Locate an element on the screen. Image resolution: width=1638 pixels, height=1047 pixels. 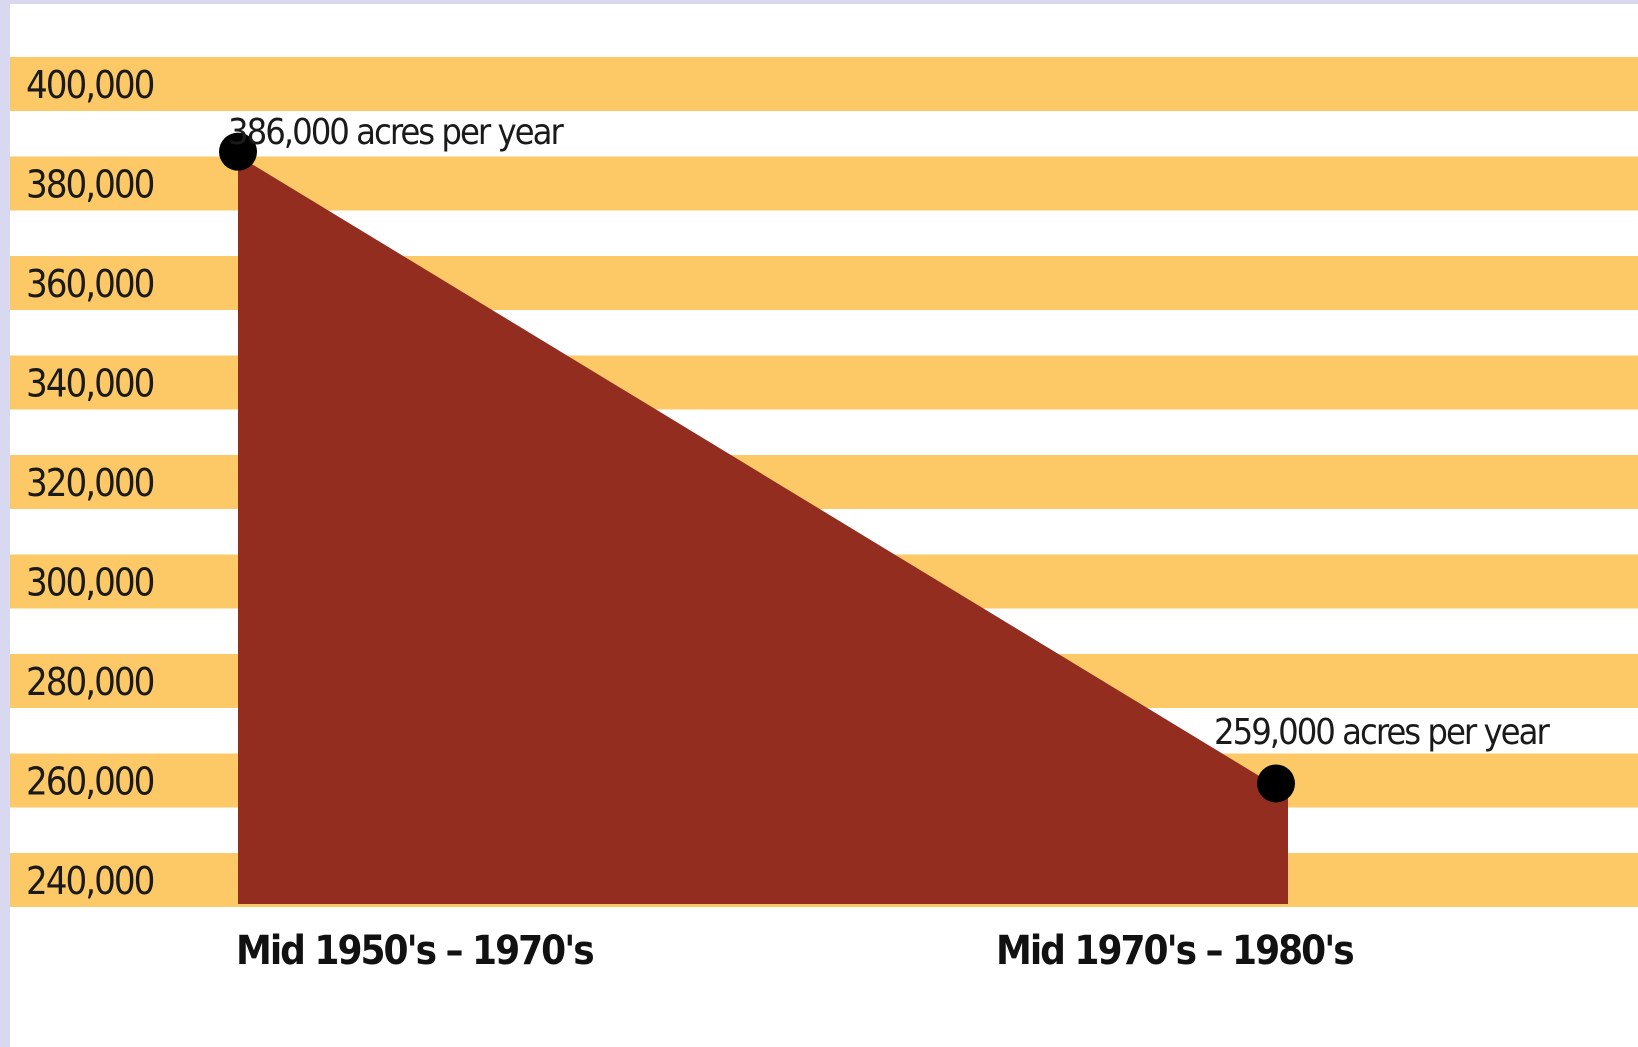
y-tick-label: 380,000 is located at coordinates (90, 185).